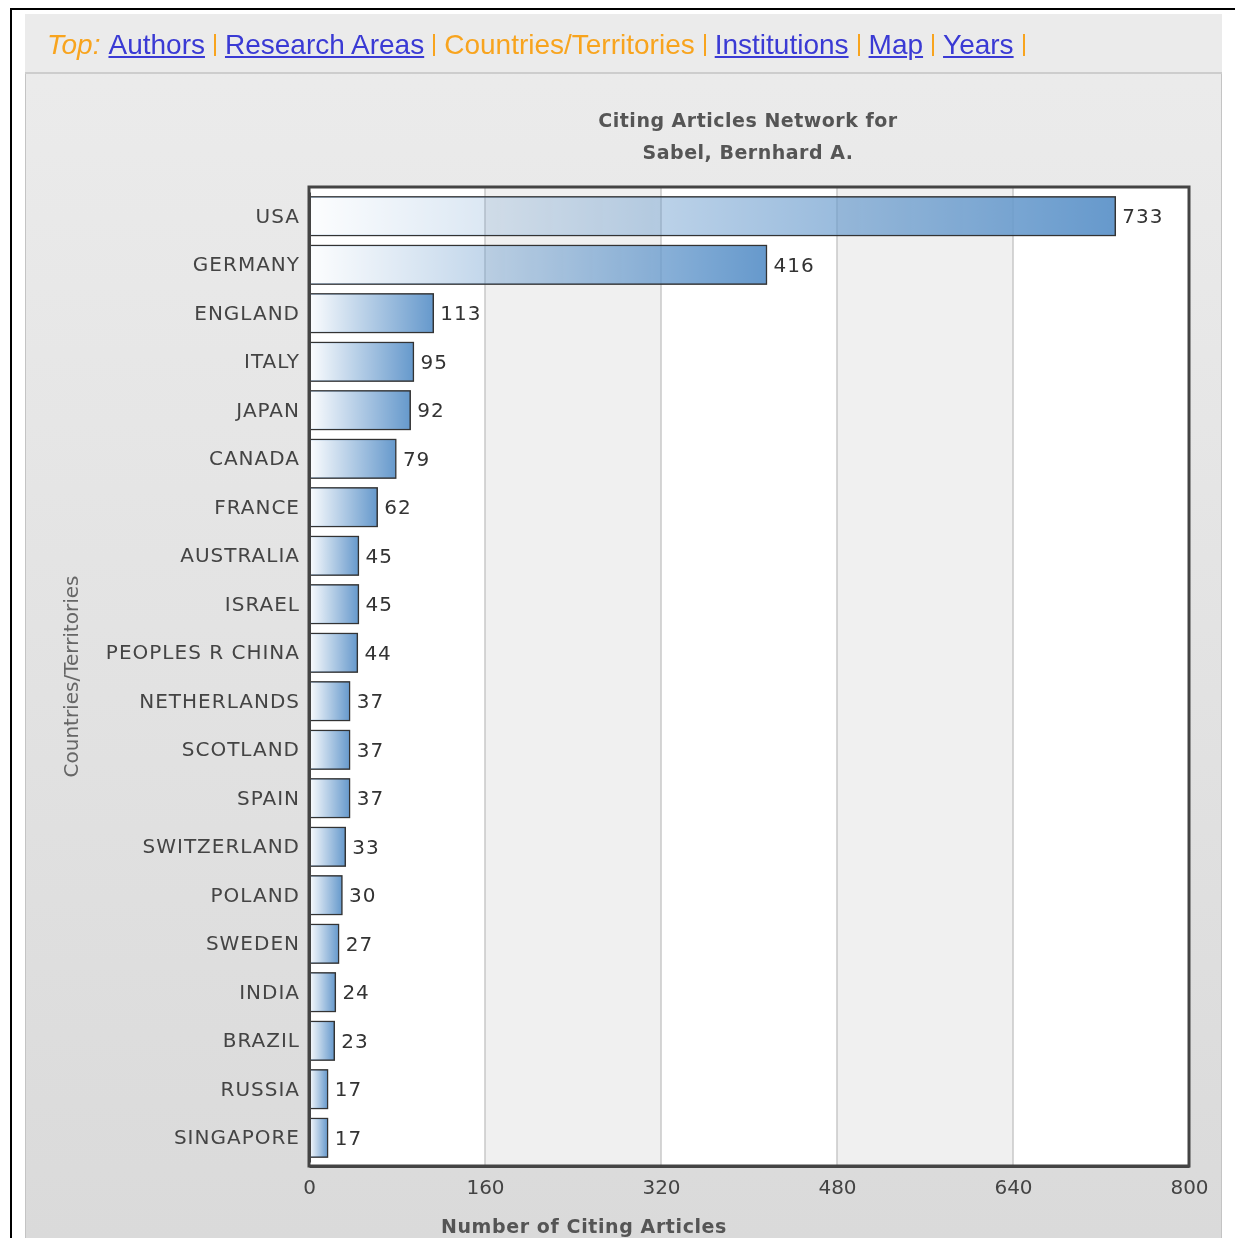 This screenshot has height=1238, width=1235. I want to click on y-tick-label: FRANCE, so click(257, 506).